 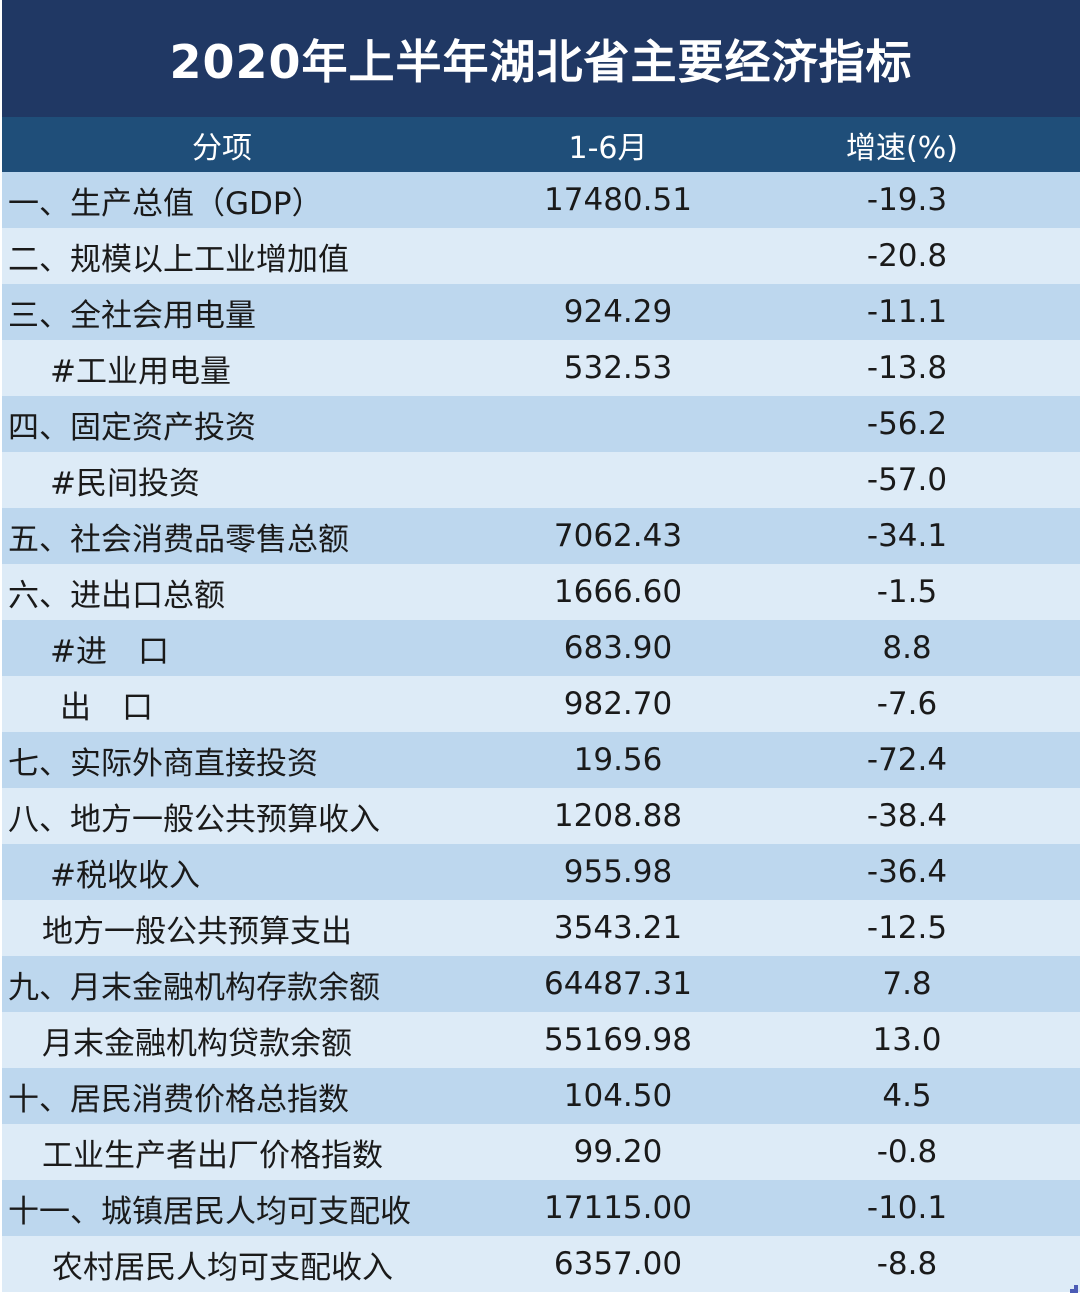 I want to click on cell-item: 地方一般公共预算支出, so click(x=197, y=931).